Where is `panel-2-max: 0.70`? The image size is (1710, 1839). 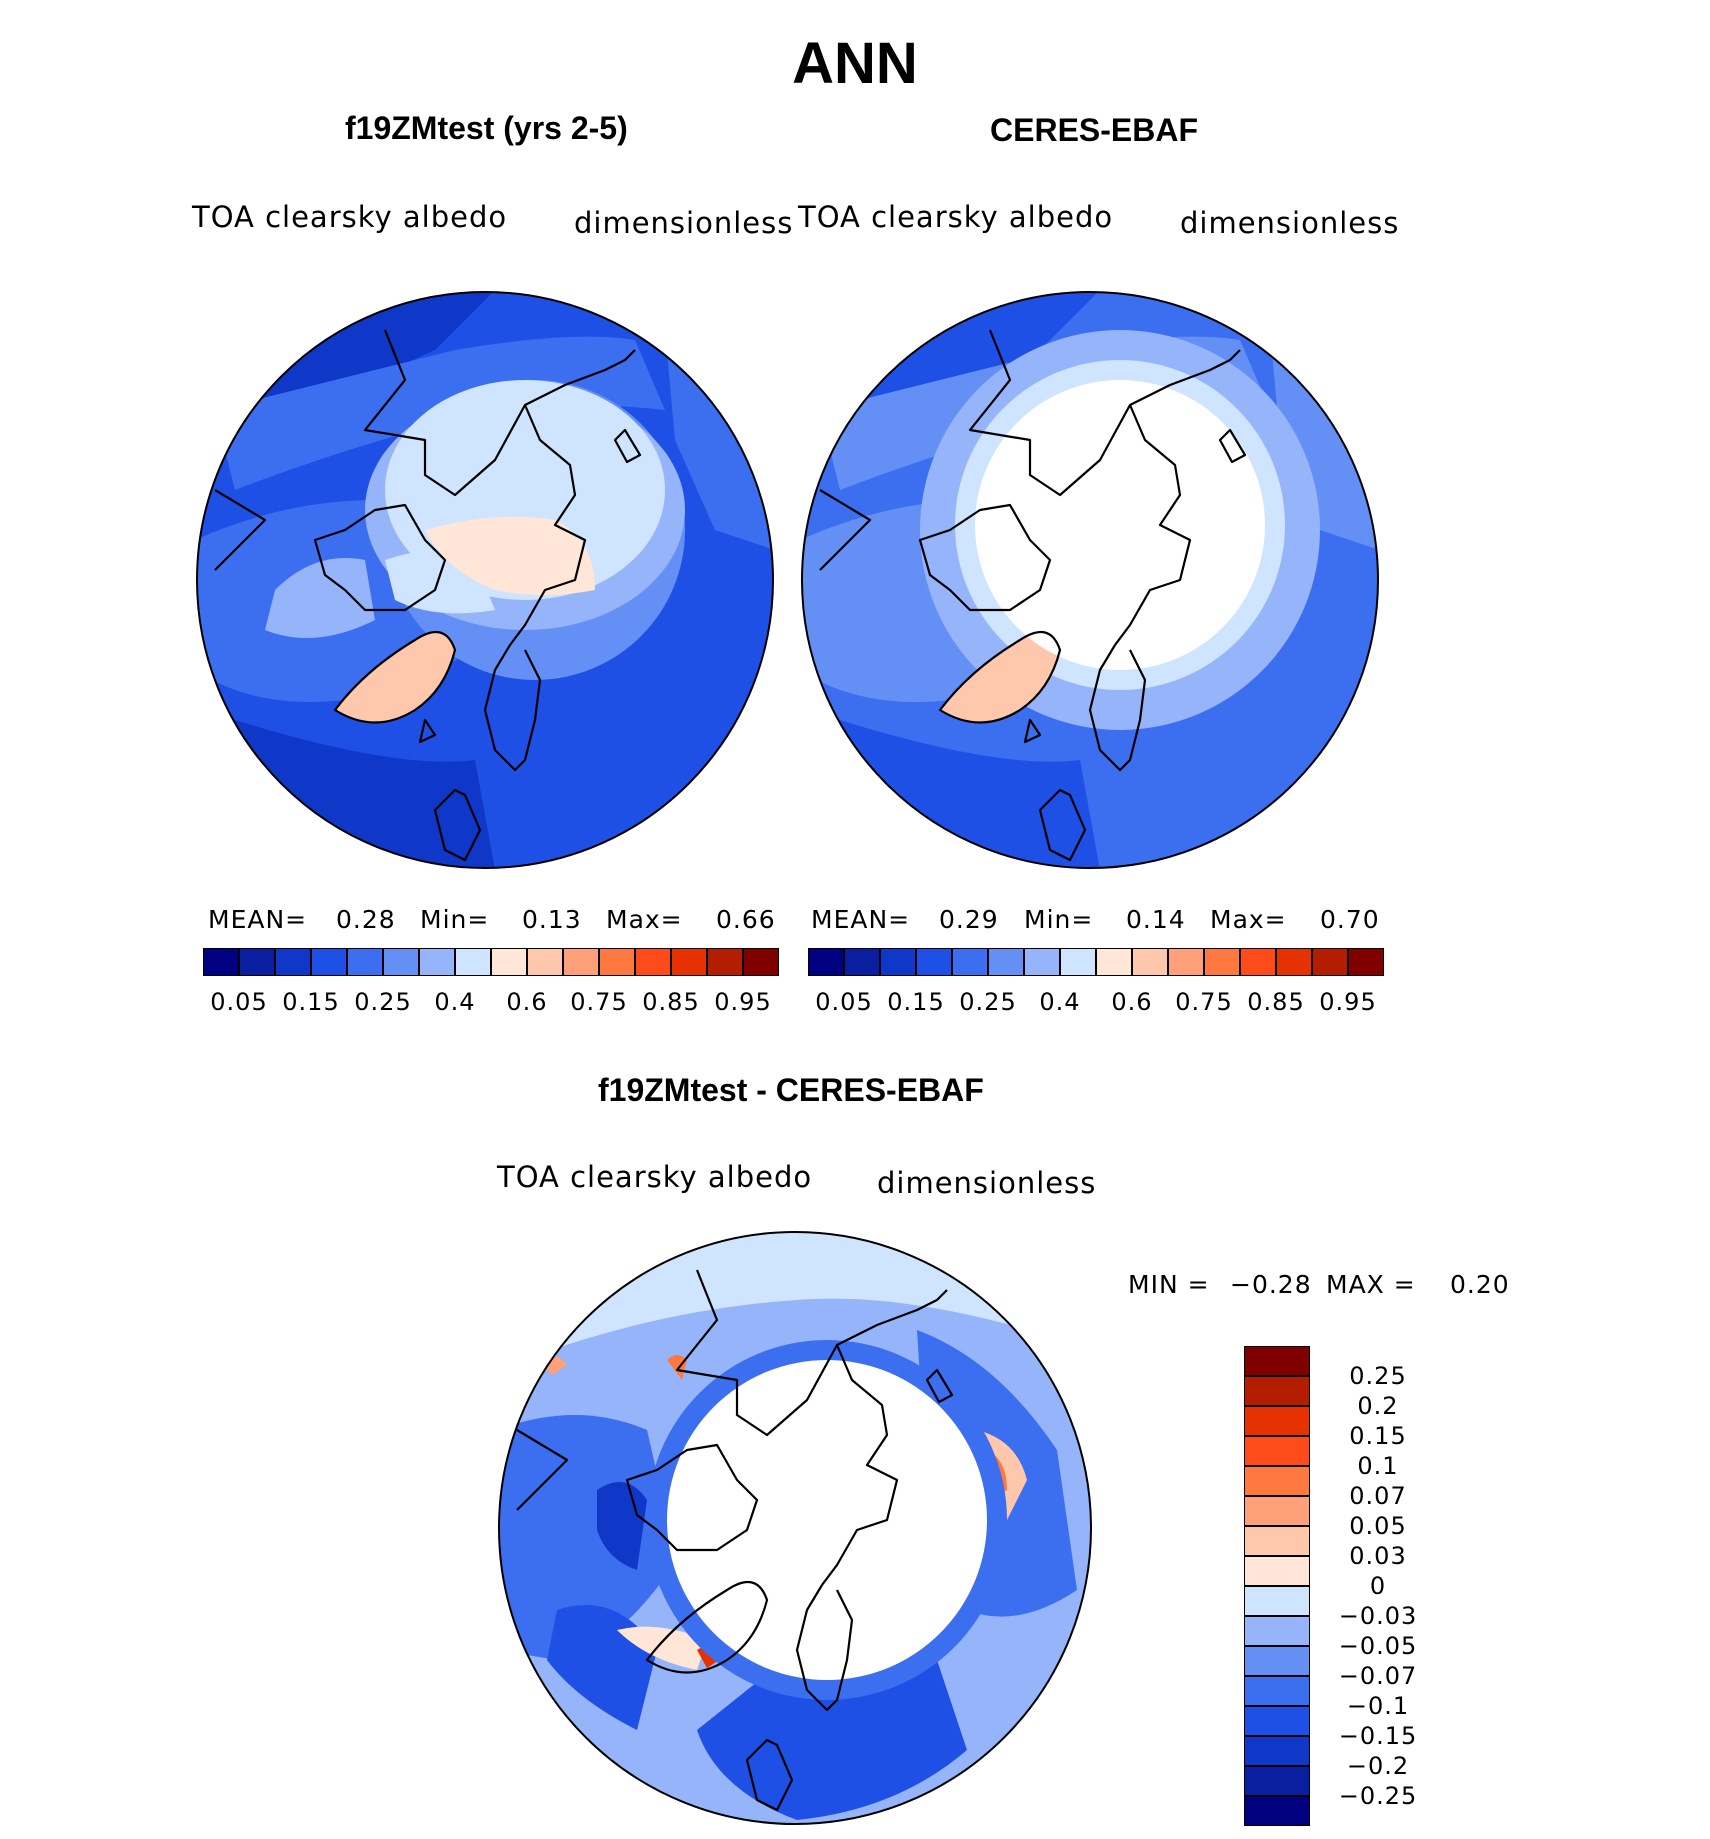
panel-2-max: 0.70 is located at coordinates (1350, 919).